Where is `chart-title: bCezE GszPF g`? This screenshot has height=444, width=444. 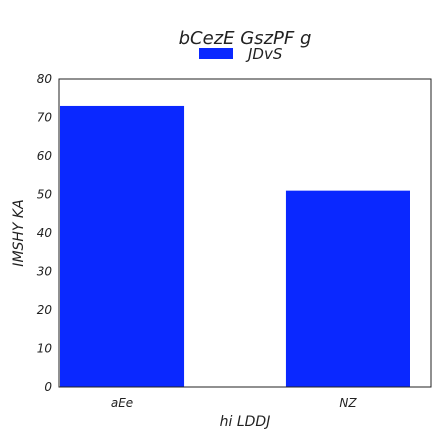
chart-title: bCezE GszPF g is located at coordinates (245, 38).